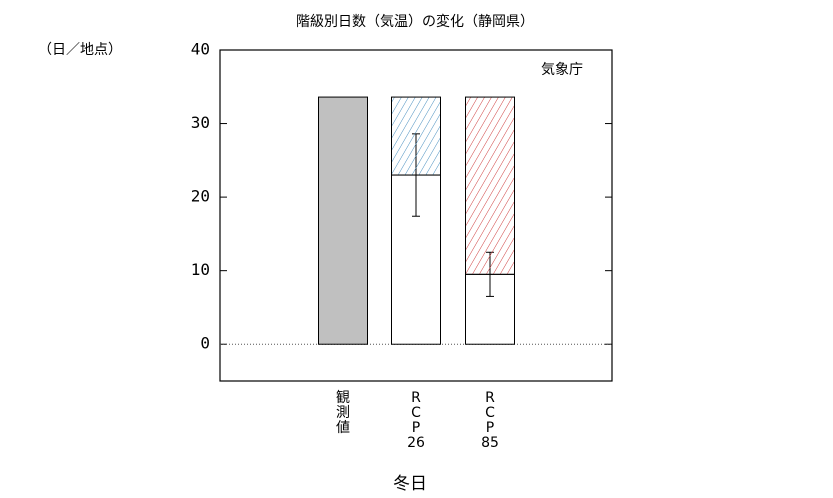  I want to click on x-tick-label: R C P 85, so click(490, 420).